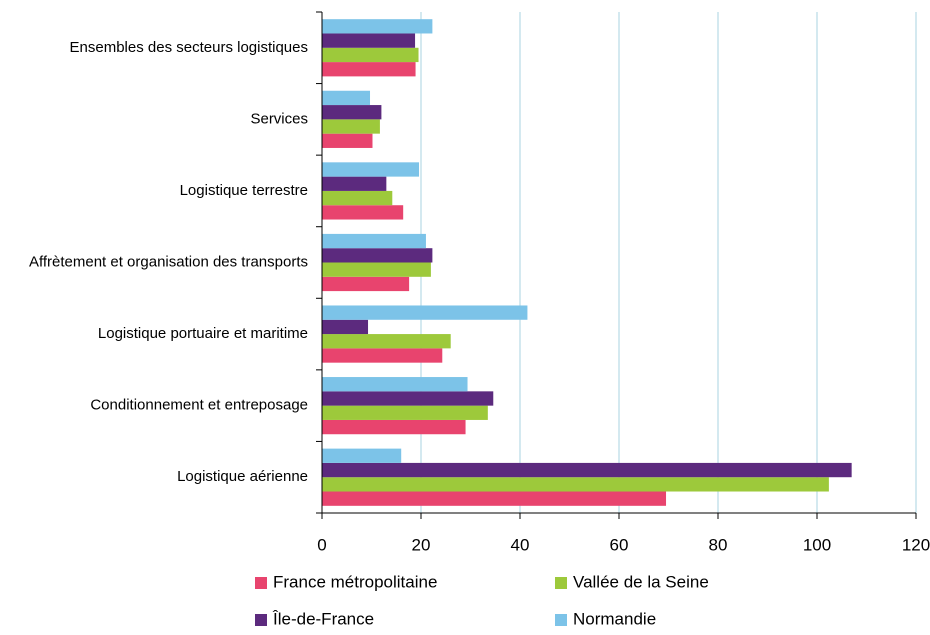 The height and width of the screenshot is (635, 930). Describe the element at coordinates (244, 190) in the screenshot. I see `y-tick-label: Logistique terrestre` at that location.